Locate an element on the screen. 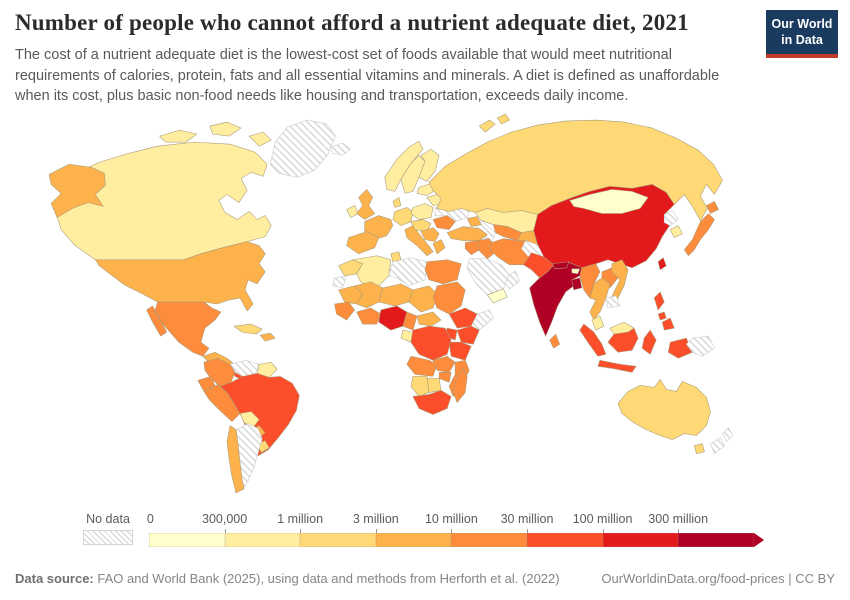 The image size is (850, 600). country-brazil is located at coordinates (258, 415).